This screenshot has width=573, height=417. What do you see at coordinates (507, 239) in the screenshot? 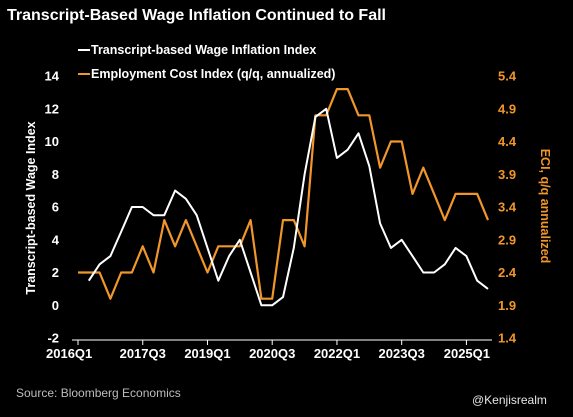
I see `right-tick-label: 2.9` at bounding box center [507, 239].